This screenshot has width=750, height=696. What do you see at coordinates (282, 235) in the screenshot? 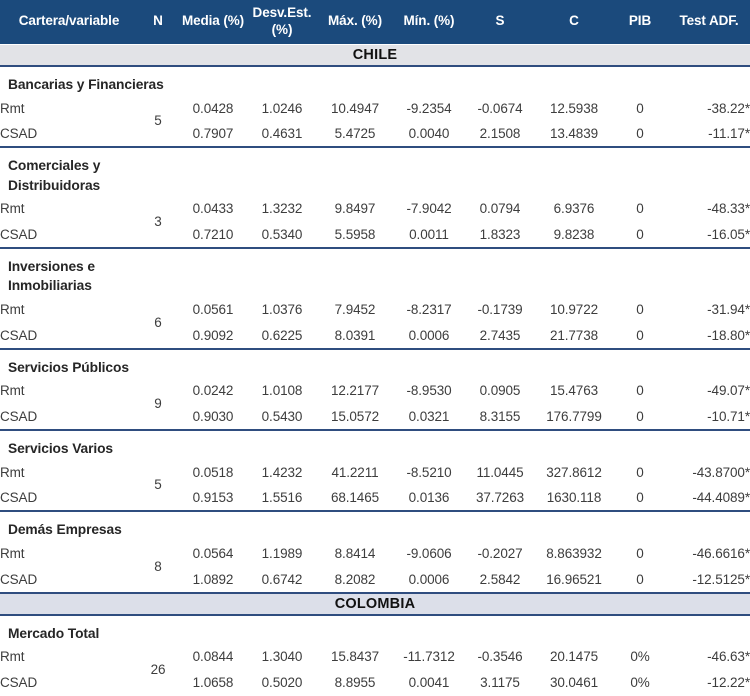
I see `cell-desv: 0.5340` at bounding box center [282, 235].